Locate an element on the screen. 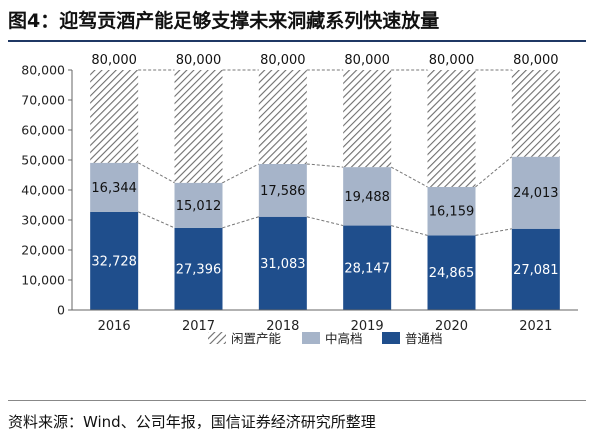  y-tick-label: 70,000 is located at coordinates (43, 100).